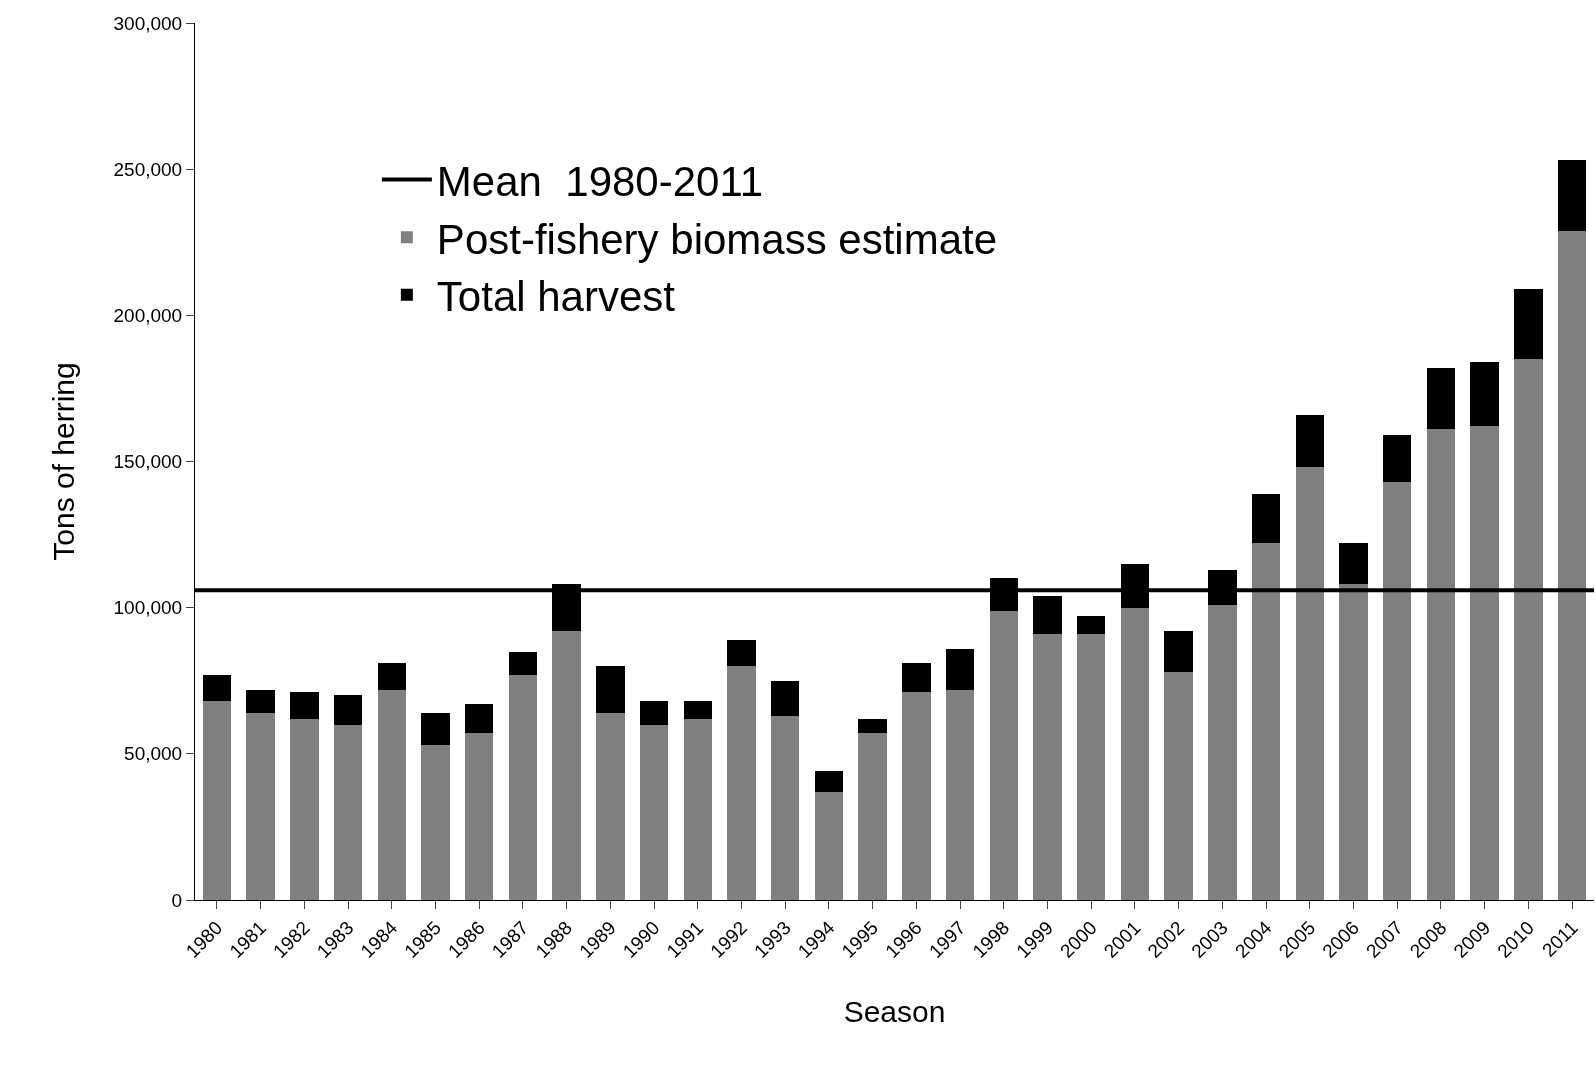 The width and height of the screenshot is (1596, 1072). What do you see at coordinates (177, 900) in the screenshot?
I see `y-tick-label: 0` at bounding box center [177, 900].